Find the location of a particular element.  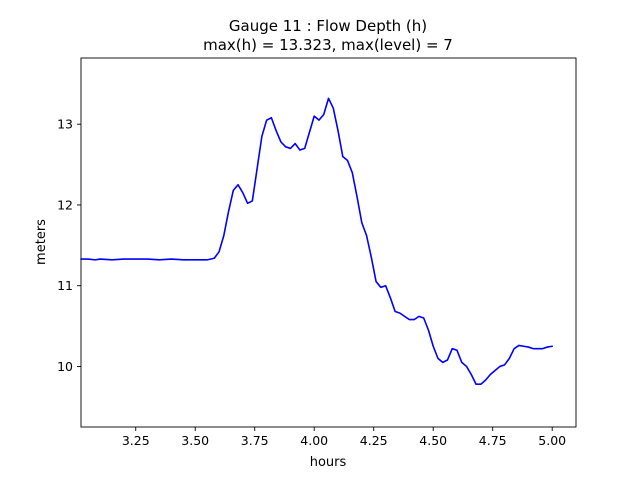

x-tick-label: 4.25 is located at coordinates (374, 440).